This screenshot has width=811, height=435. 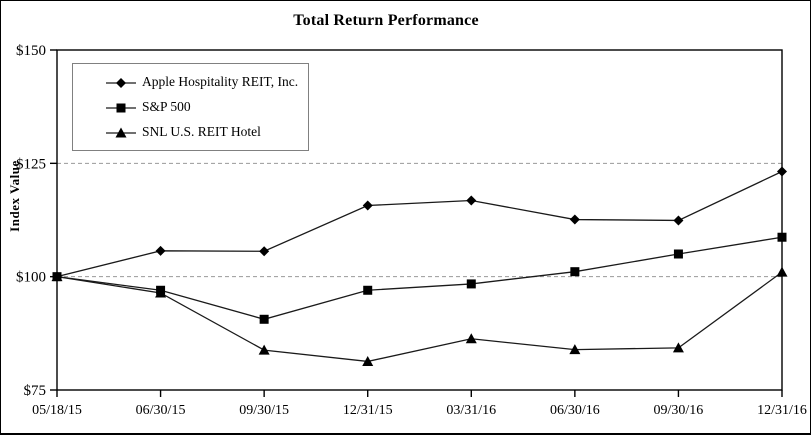 I want to click on x-tick-label: 09/30/16, so click(x=679, y=410).